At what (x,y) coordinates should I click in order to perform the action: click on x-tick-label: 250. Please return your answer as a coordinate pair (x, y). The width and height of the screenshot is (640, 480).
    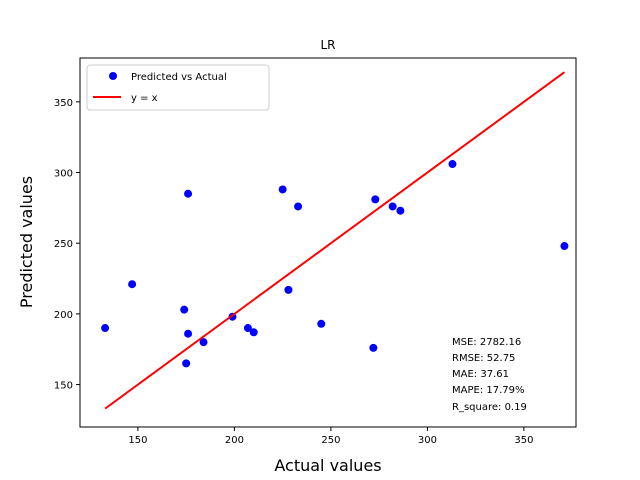
    Looking at the image, I should click on (330, 440).